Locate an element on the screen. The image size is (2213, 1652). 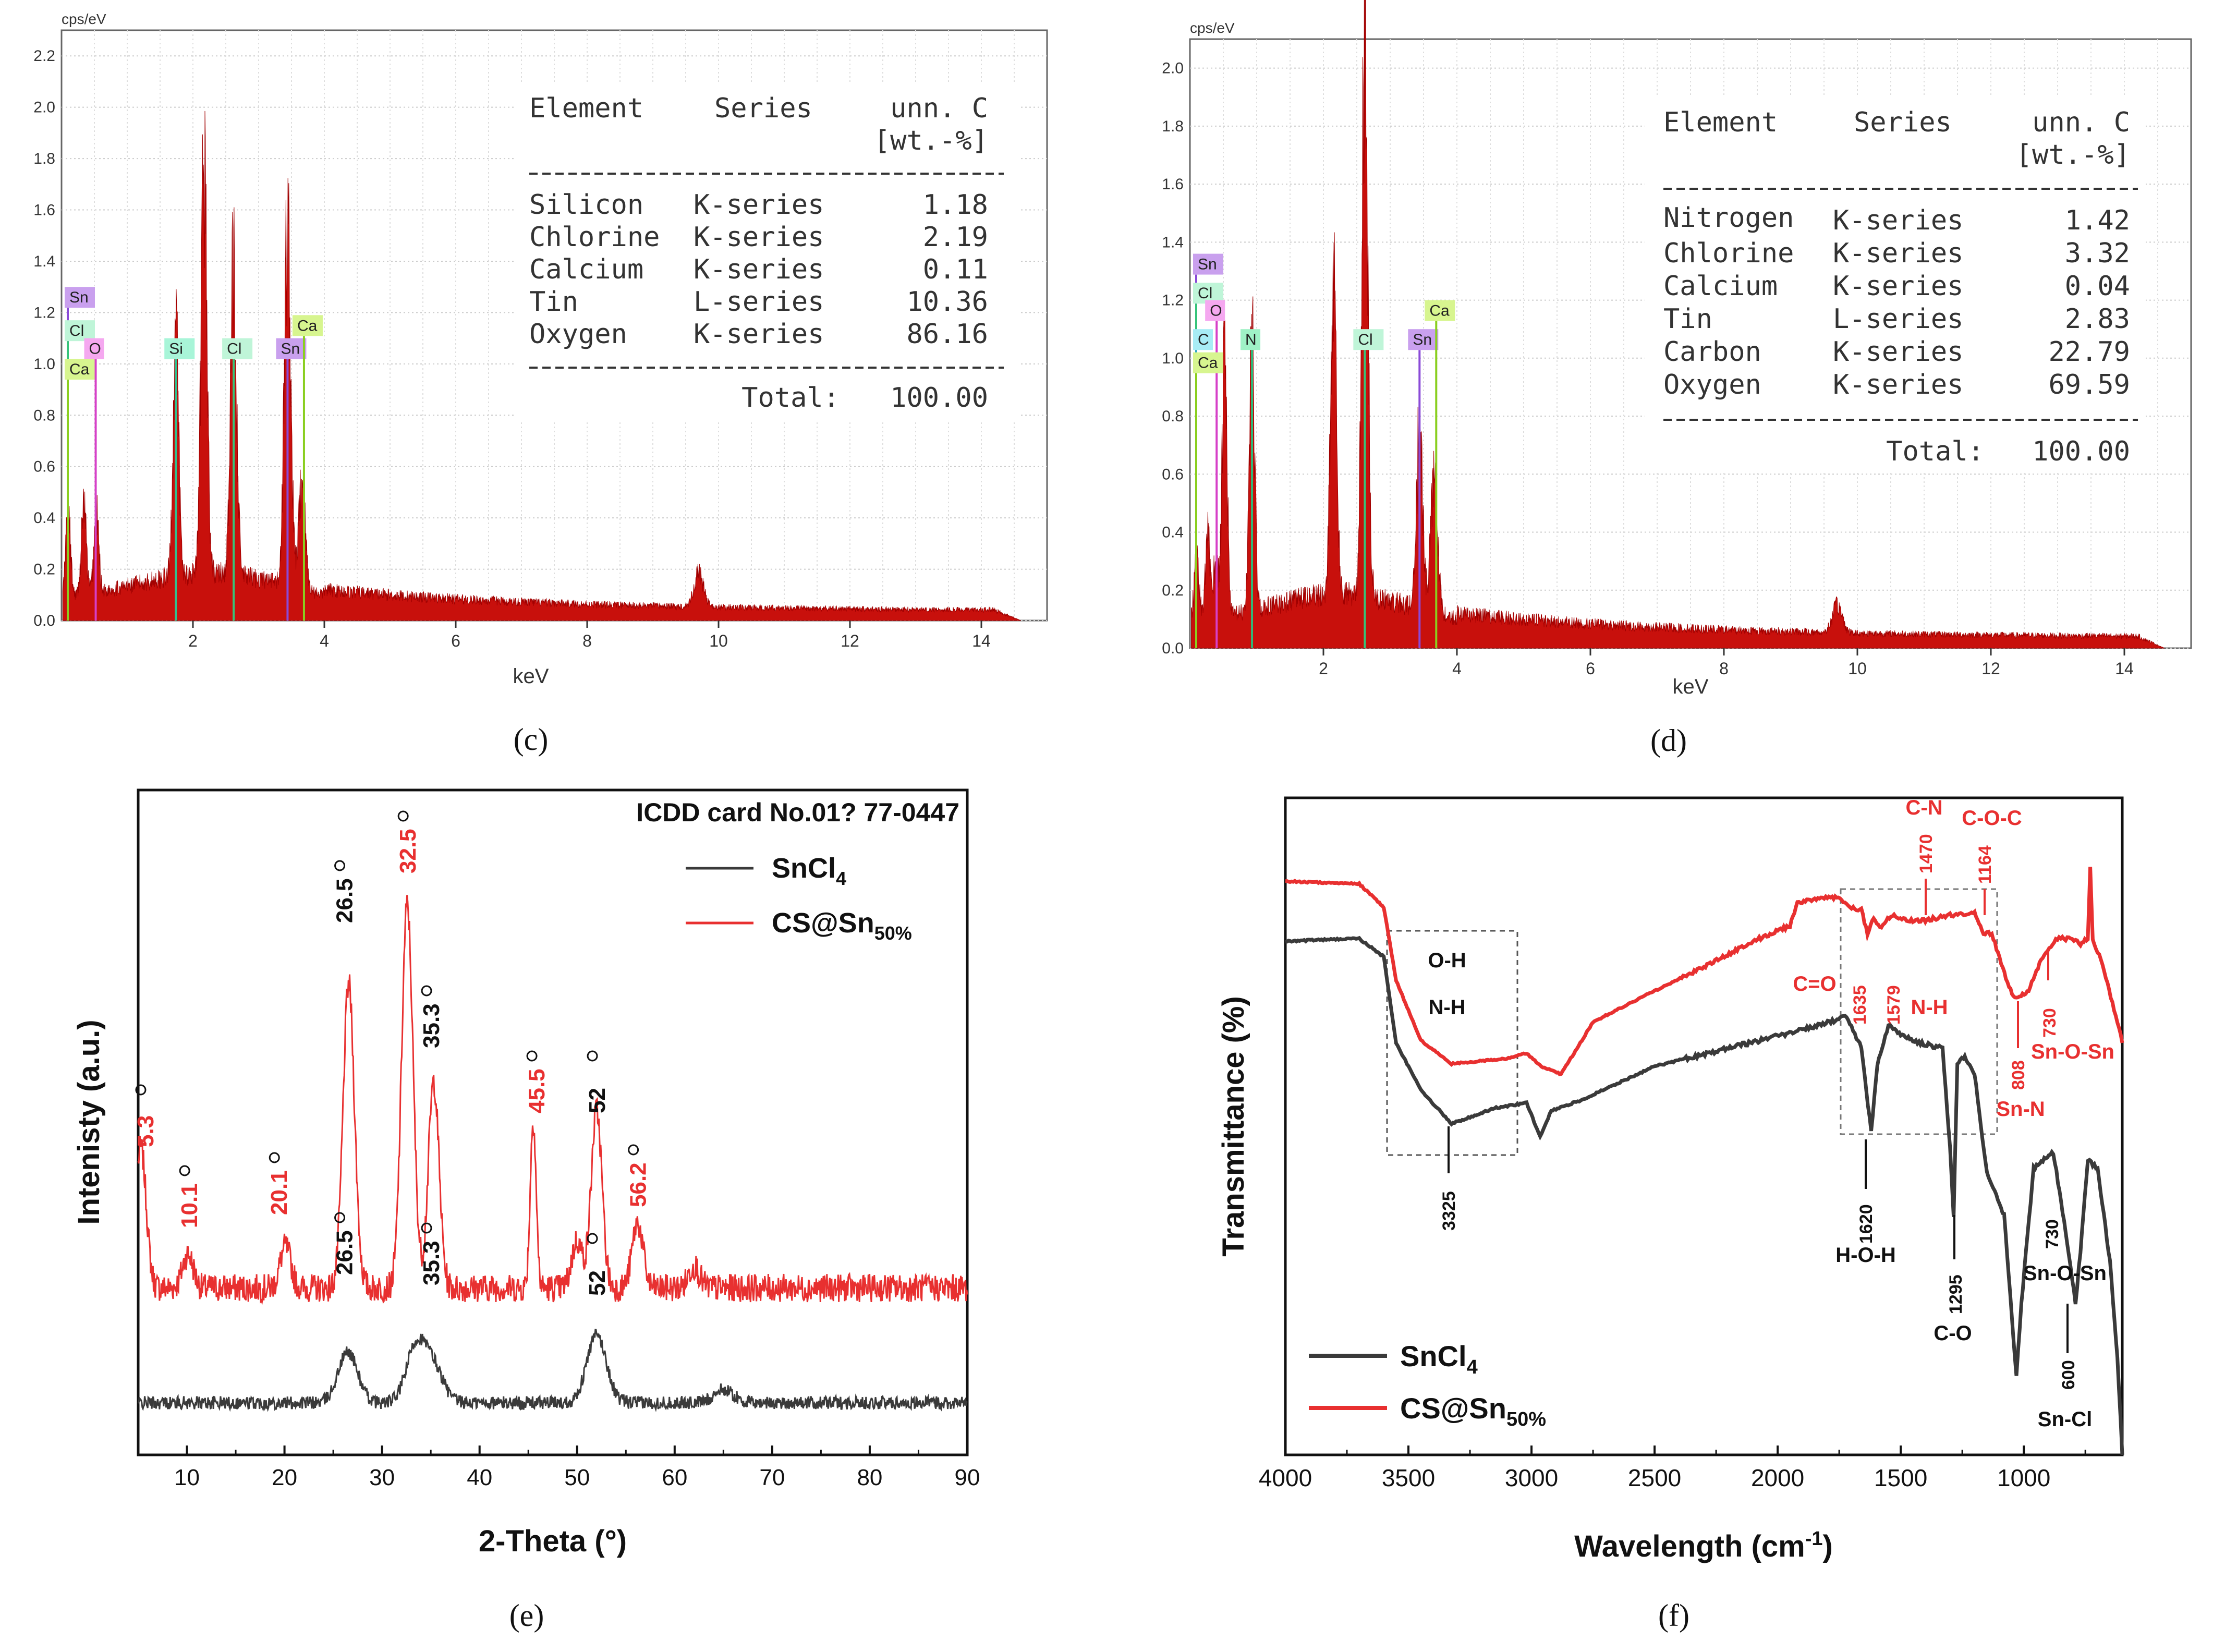
f-ylabel: Transmittance (%) is located at coordinates (1233, 1127).